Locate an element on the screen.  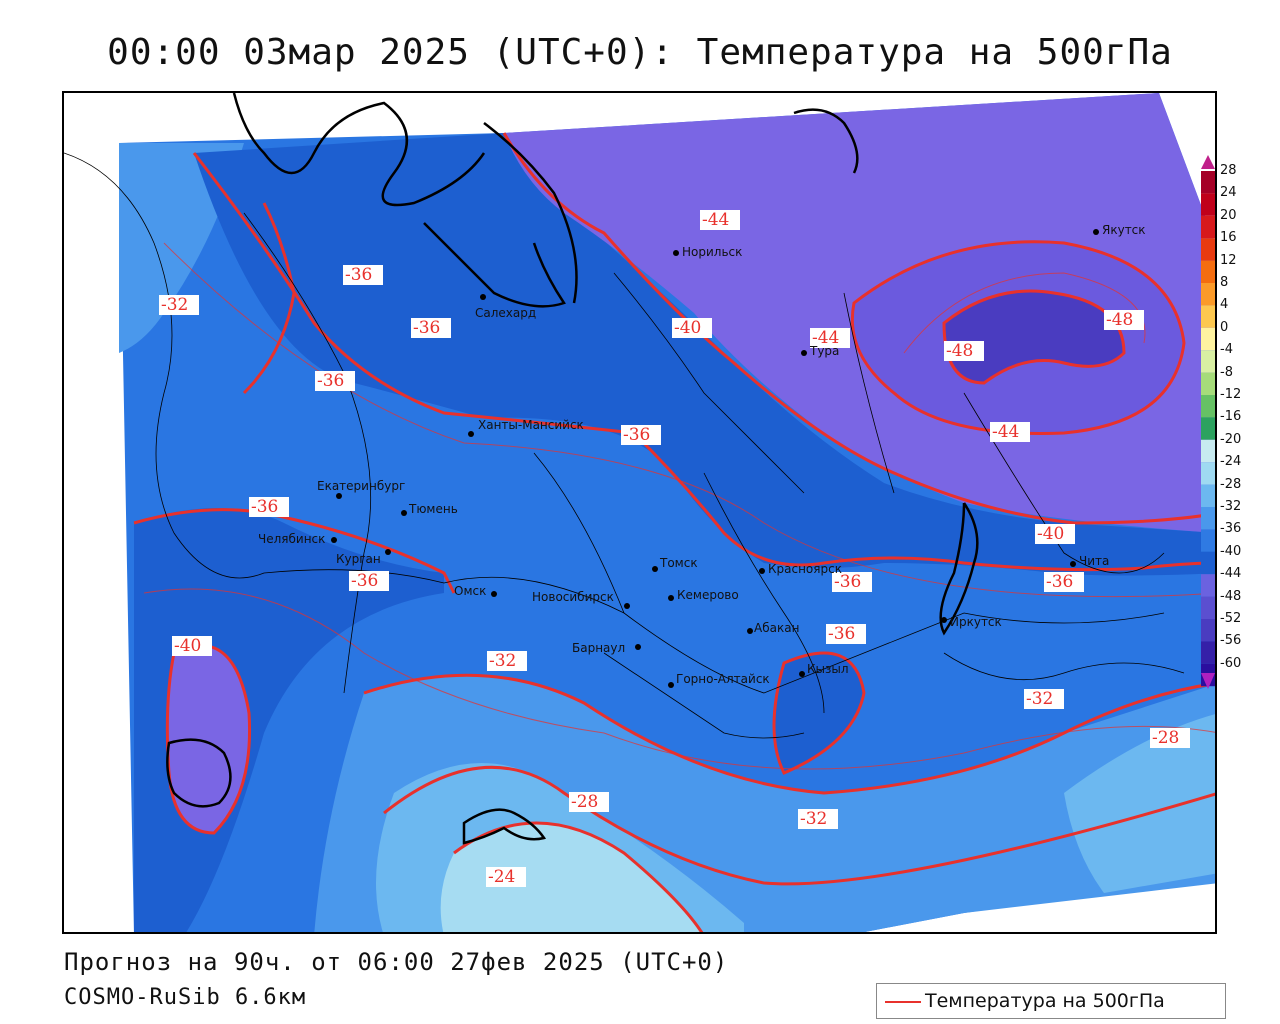
city-marker: Новосибирск is located at coordinates (581, 599).